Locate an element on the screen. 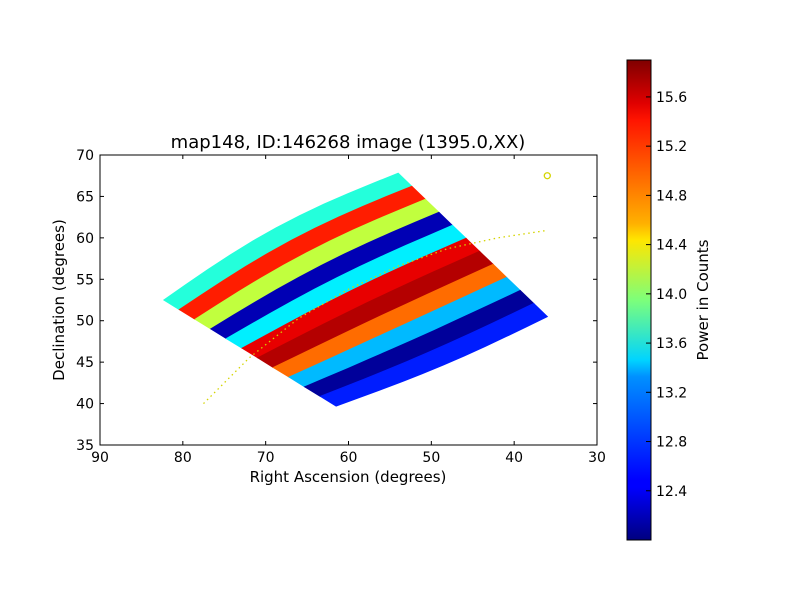  chart-title: map148, ID:146268 image (1395.0,XX) is located at coordinates (348, 142).